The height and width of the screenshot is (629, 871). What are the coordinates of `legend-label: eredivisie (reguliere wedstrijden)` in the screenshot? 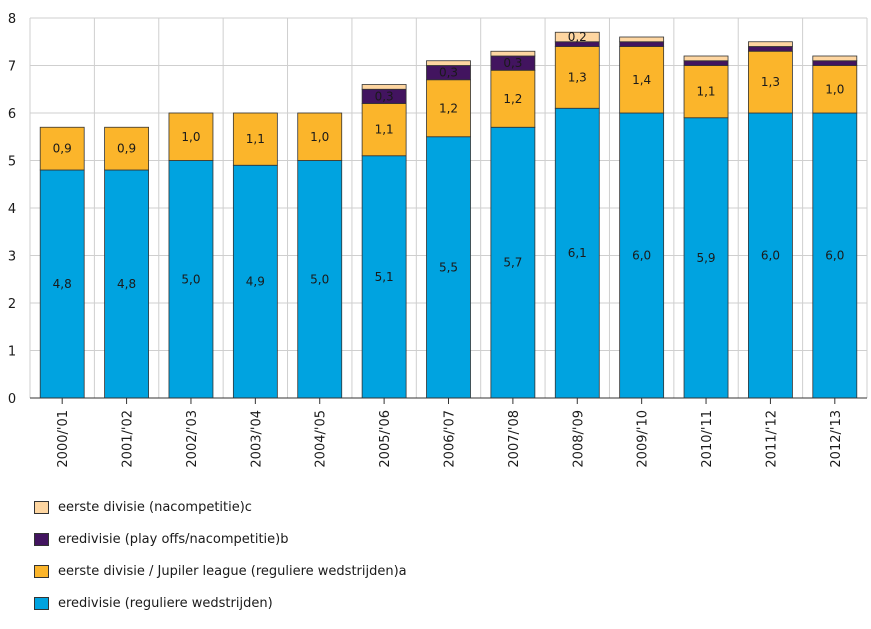 It's located at (165, 603).